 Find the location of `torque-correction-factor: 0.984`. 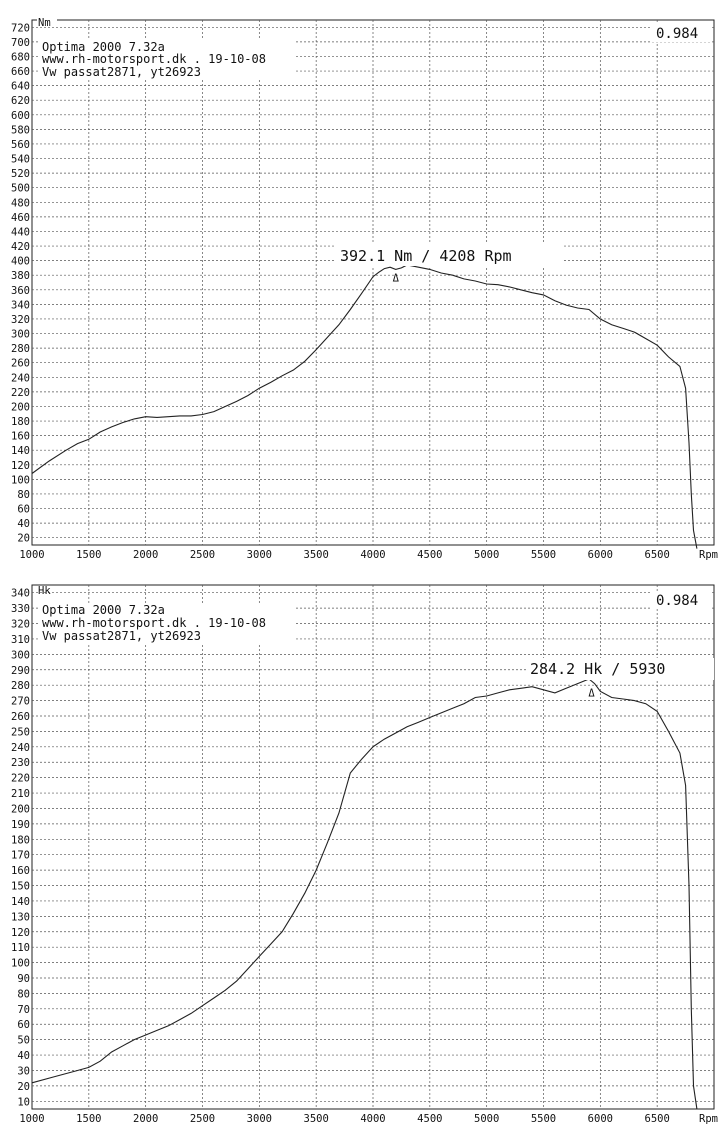

torque-correction-factor: 0.984 is located at coordinates (677, 34).